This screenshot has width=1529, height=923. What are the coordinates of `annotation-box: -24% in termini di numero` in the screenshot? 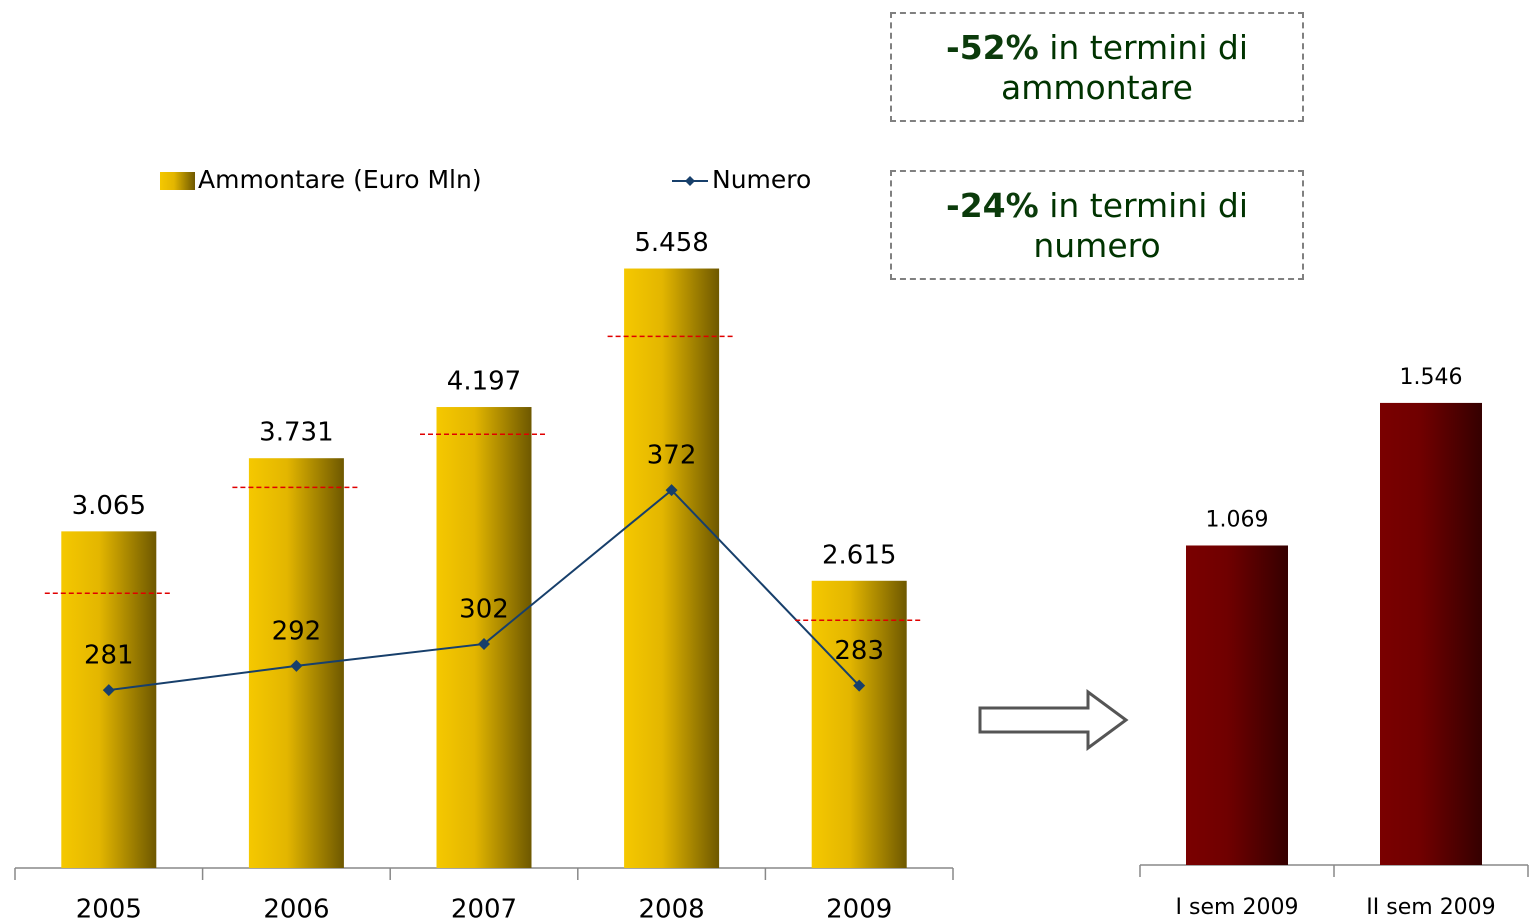 It's located at (1097, 225).